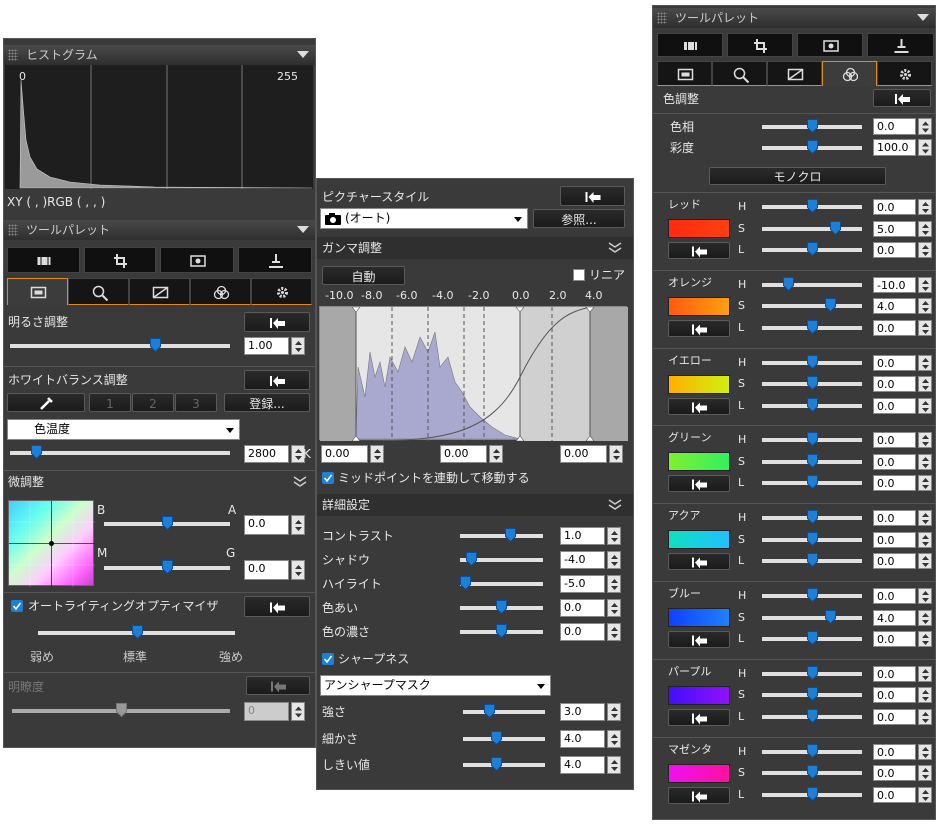 Image resolution: width=939 pixels, height=825 pixels. What do you see at coordinates (582, 712) in the screenshot?
I see `value-input: 3.0` at bounding box center [582, 712].